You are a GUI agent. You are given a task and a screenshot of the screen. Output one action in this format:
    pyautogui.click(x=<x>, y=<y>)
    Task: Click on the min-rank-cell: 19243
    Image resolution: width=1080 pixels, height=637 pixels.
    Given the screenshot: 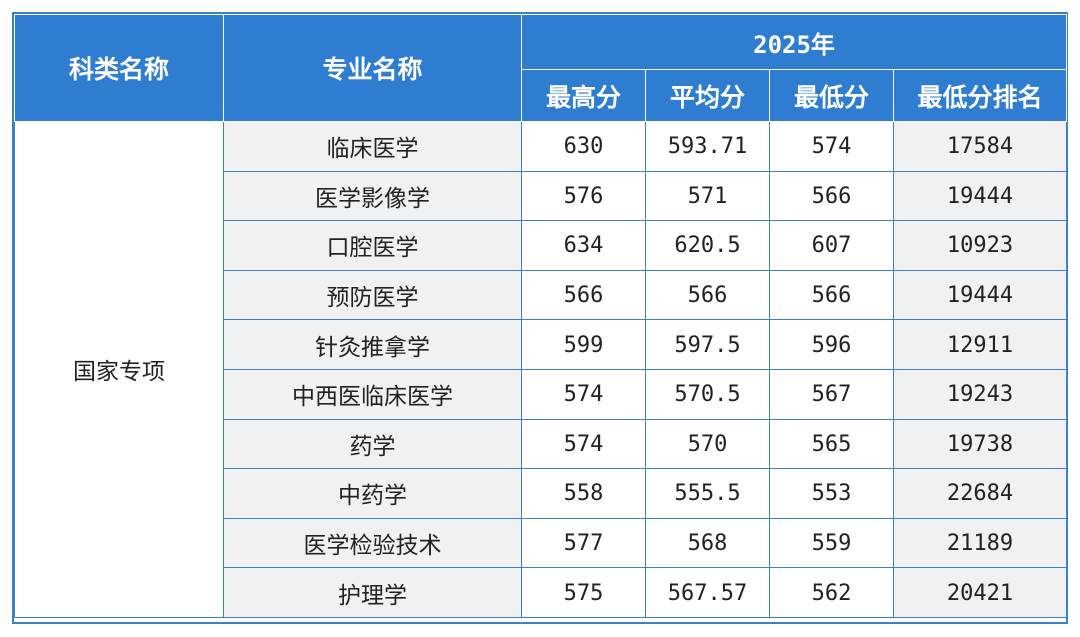 What is the action you would take?
    pyautogui.click(x=980, y=394)
    